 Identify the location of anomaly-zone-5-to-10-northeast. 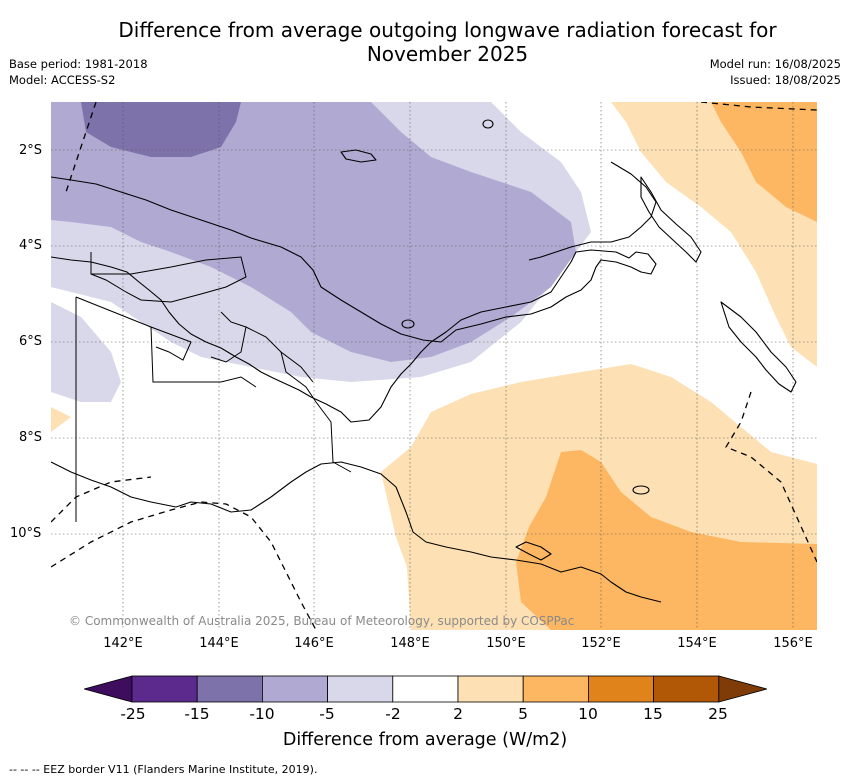
(764, 162).